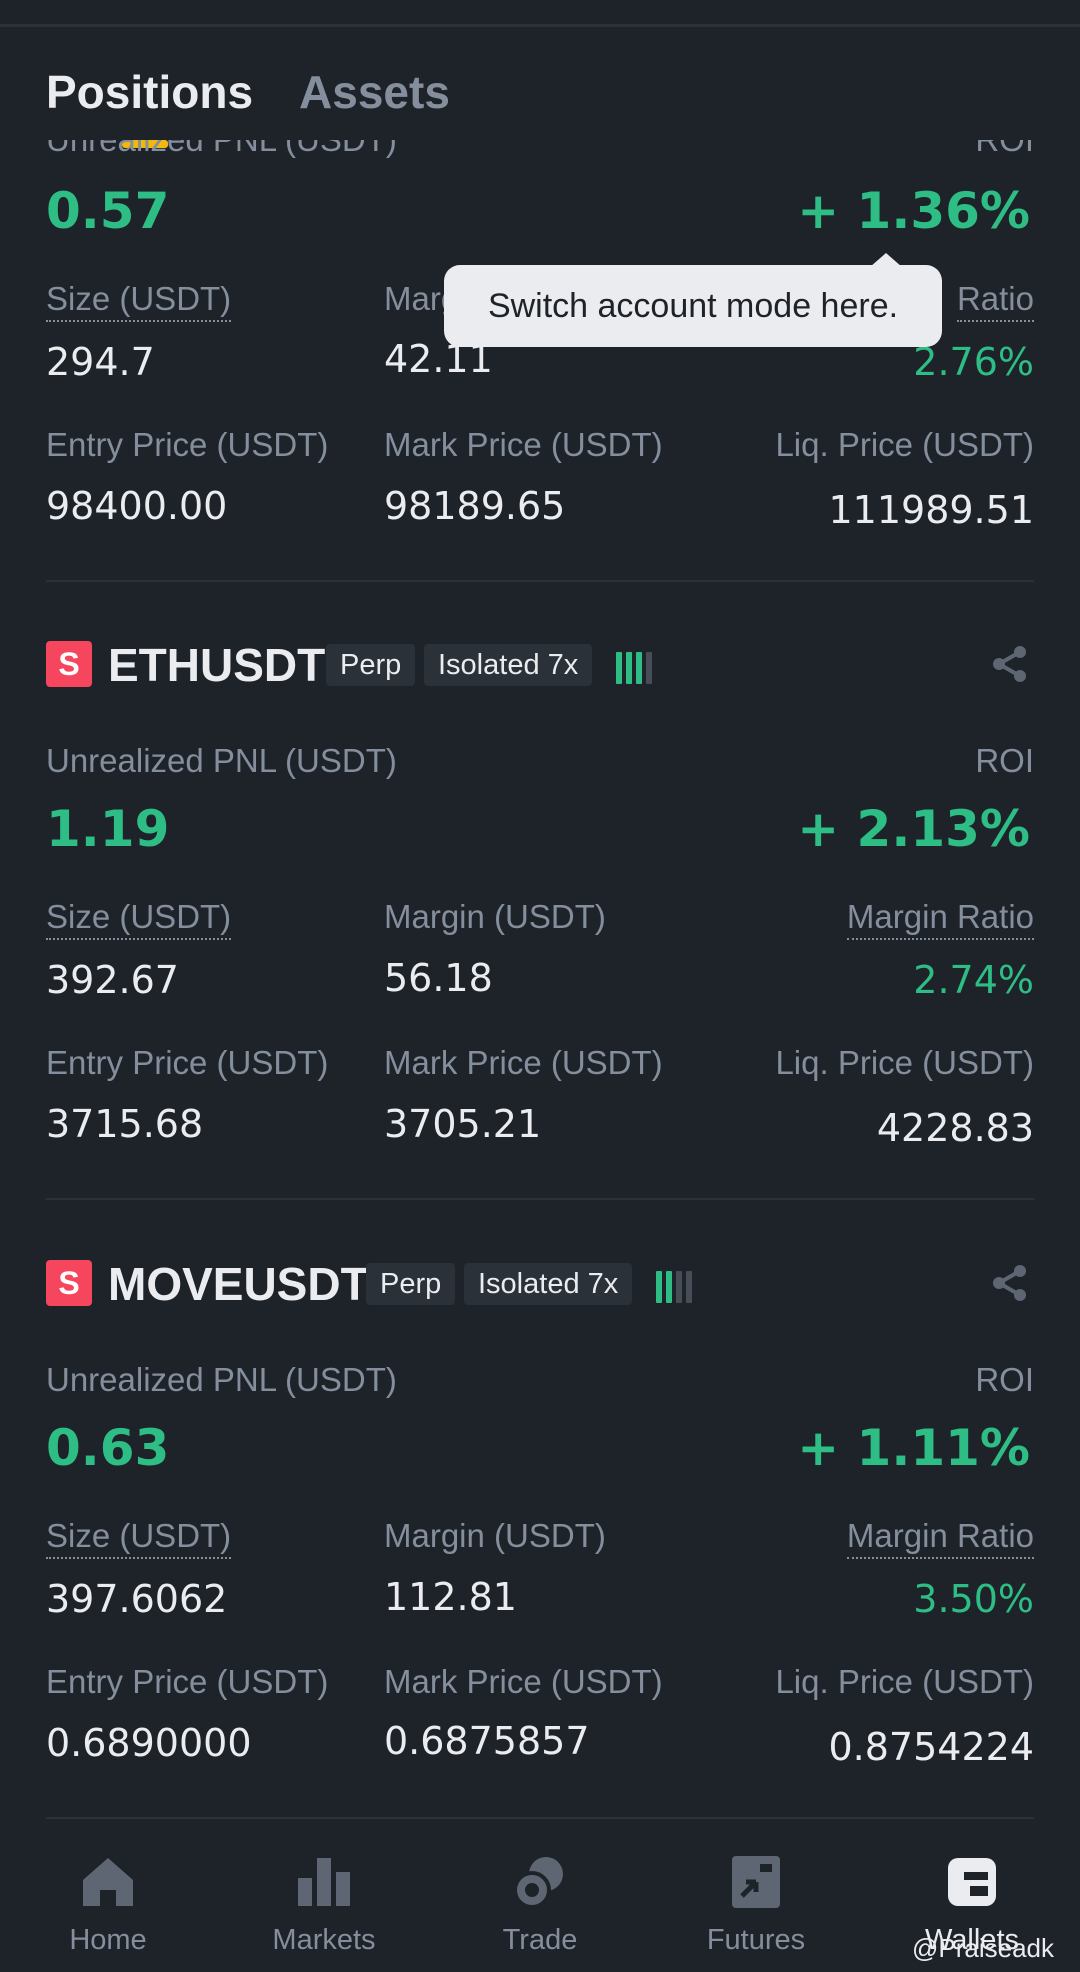 This screenshot has height=1972, width=1080. Describe the element at coordinates (973, 980) in the screenshot. I see `margin-ratio-value: 2.74%` at that location.